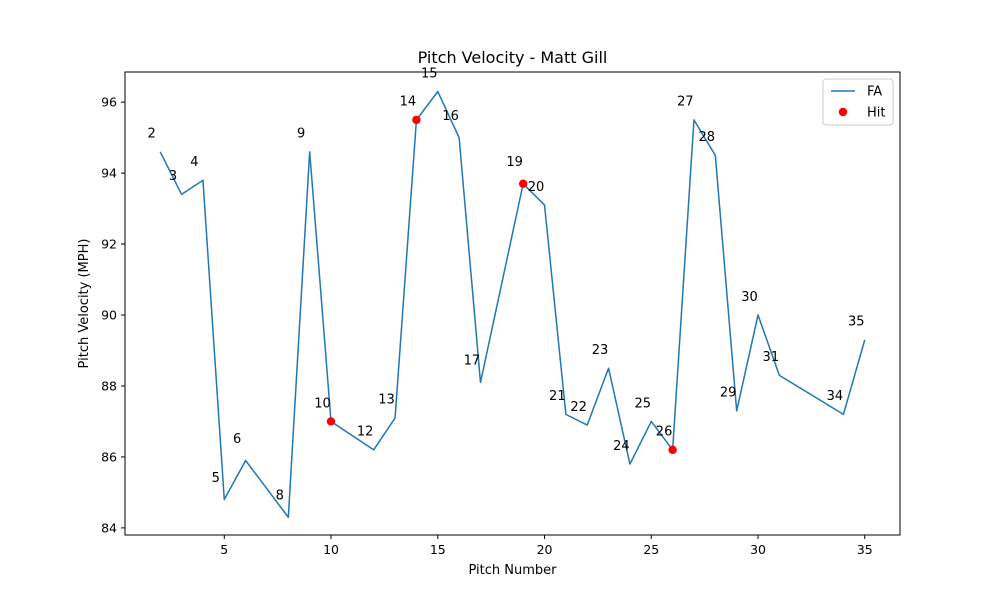 The image size is (1000, 600). What do you see at coordinates (280, 496) in the screenshot?
I see `pitch-label: 8` at bounding box center [280, 496].